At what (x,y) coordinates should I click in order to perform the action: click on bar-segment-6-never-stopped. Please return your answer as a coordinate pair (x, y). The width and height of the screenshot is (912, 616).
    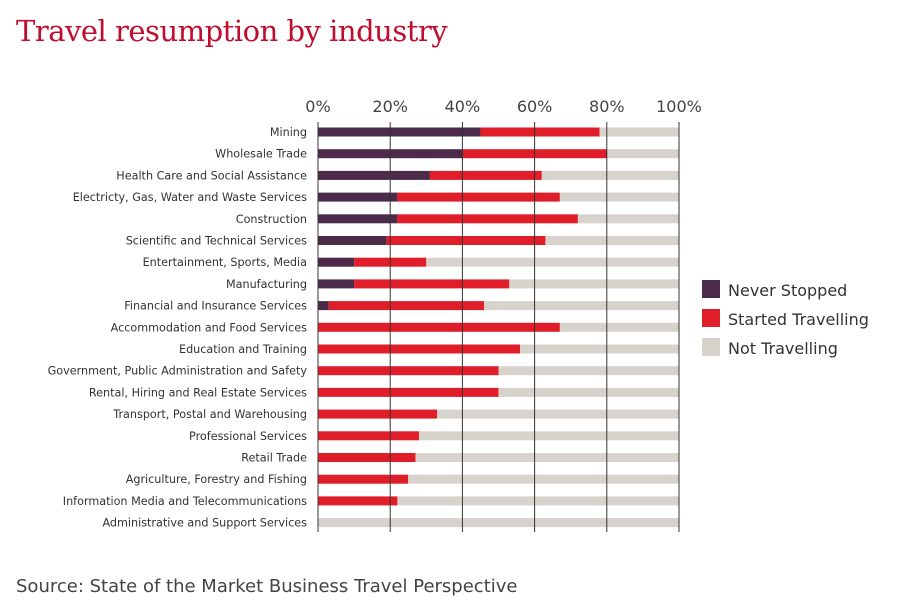
    Looking at the image, I should click on (352, 240).